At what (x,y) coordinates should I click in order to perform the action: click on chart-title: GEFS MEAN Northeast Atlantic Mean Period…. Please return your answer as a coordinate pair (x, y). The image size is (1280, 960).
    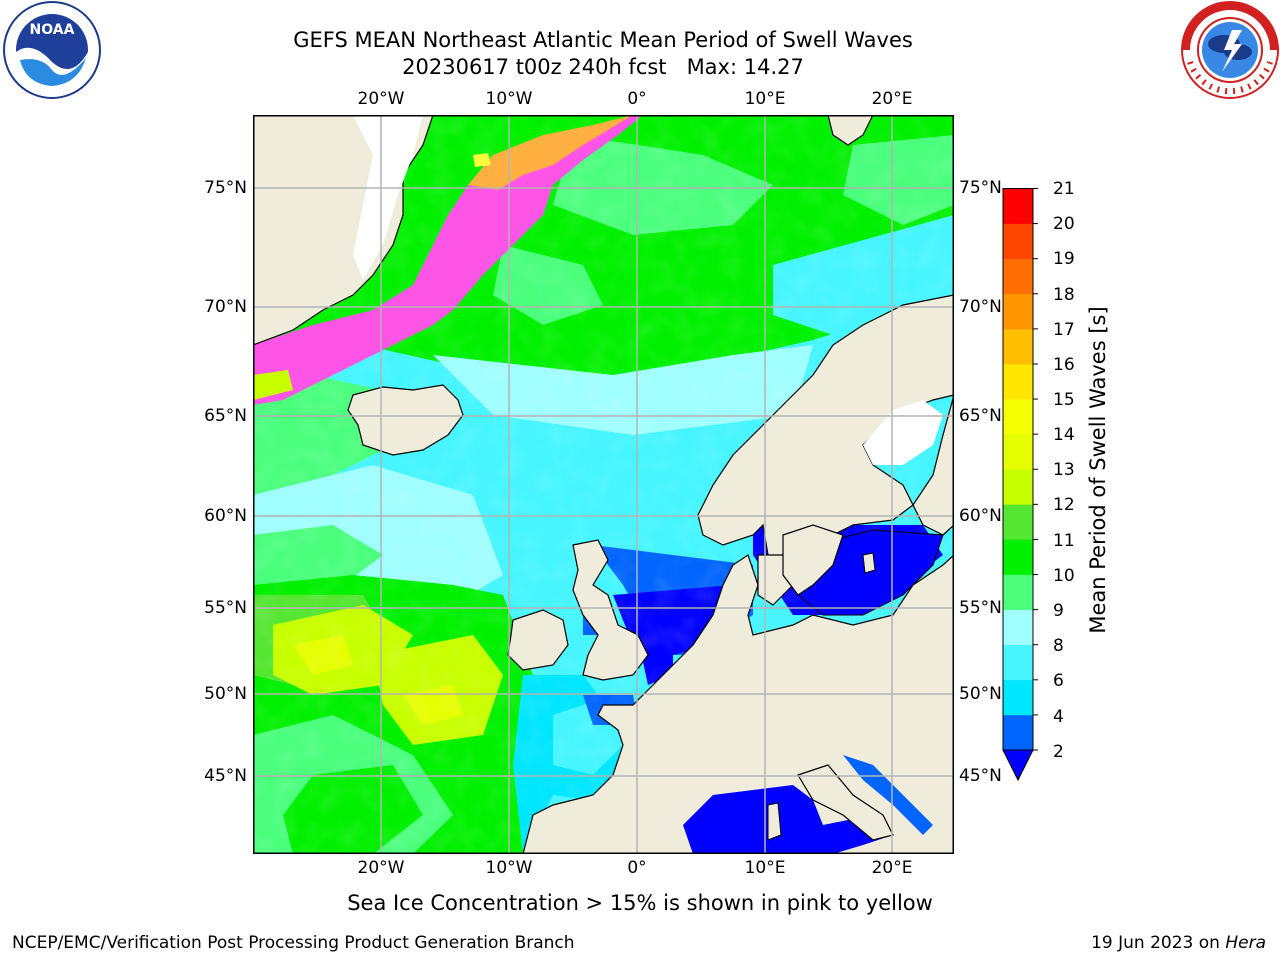
    Looking at the image, I should click on (603, 40).